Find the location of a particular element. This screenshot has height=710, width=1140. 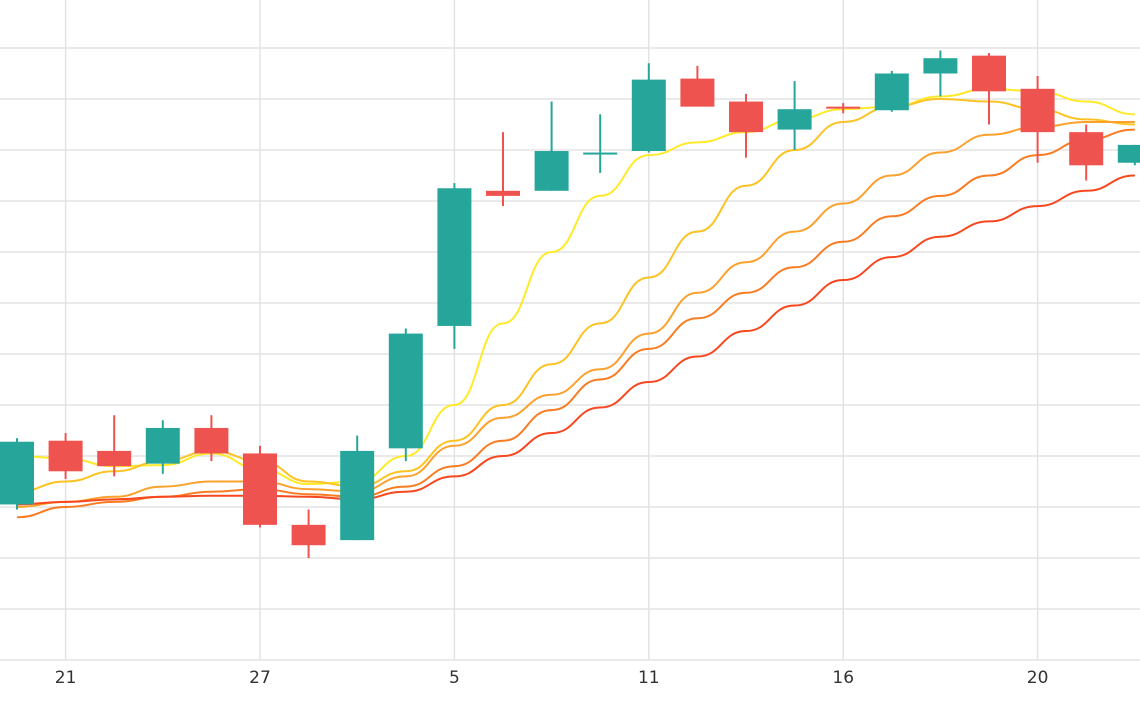

x-tick-label: 20 is located at coordinates (1038, 678).